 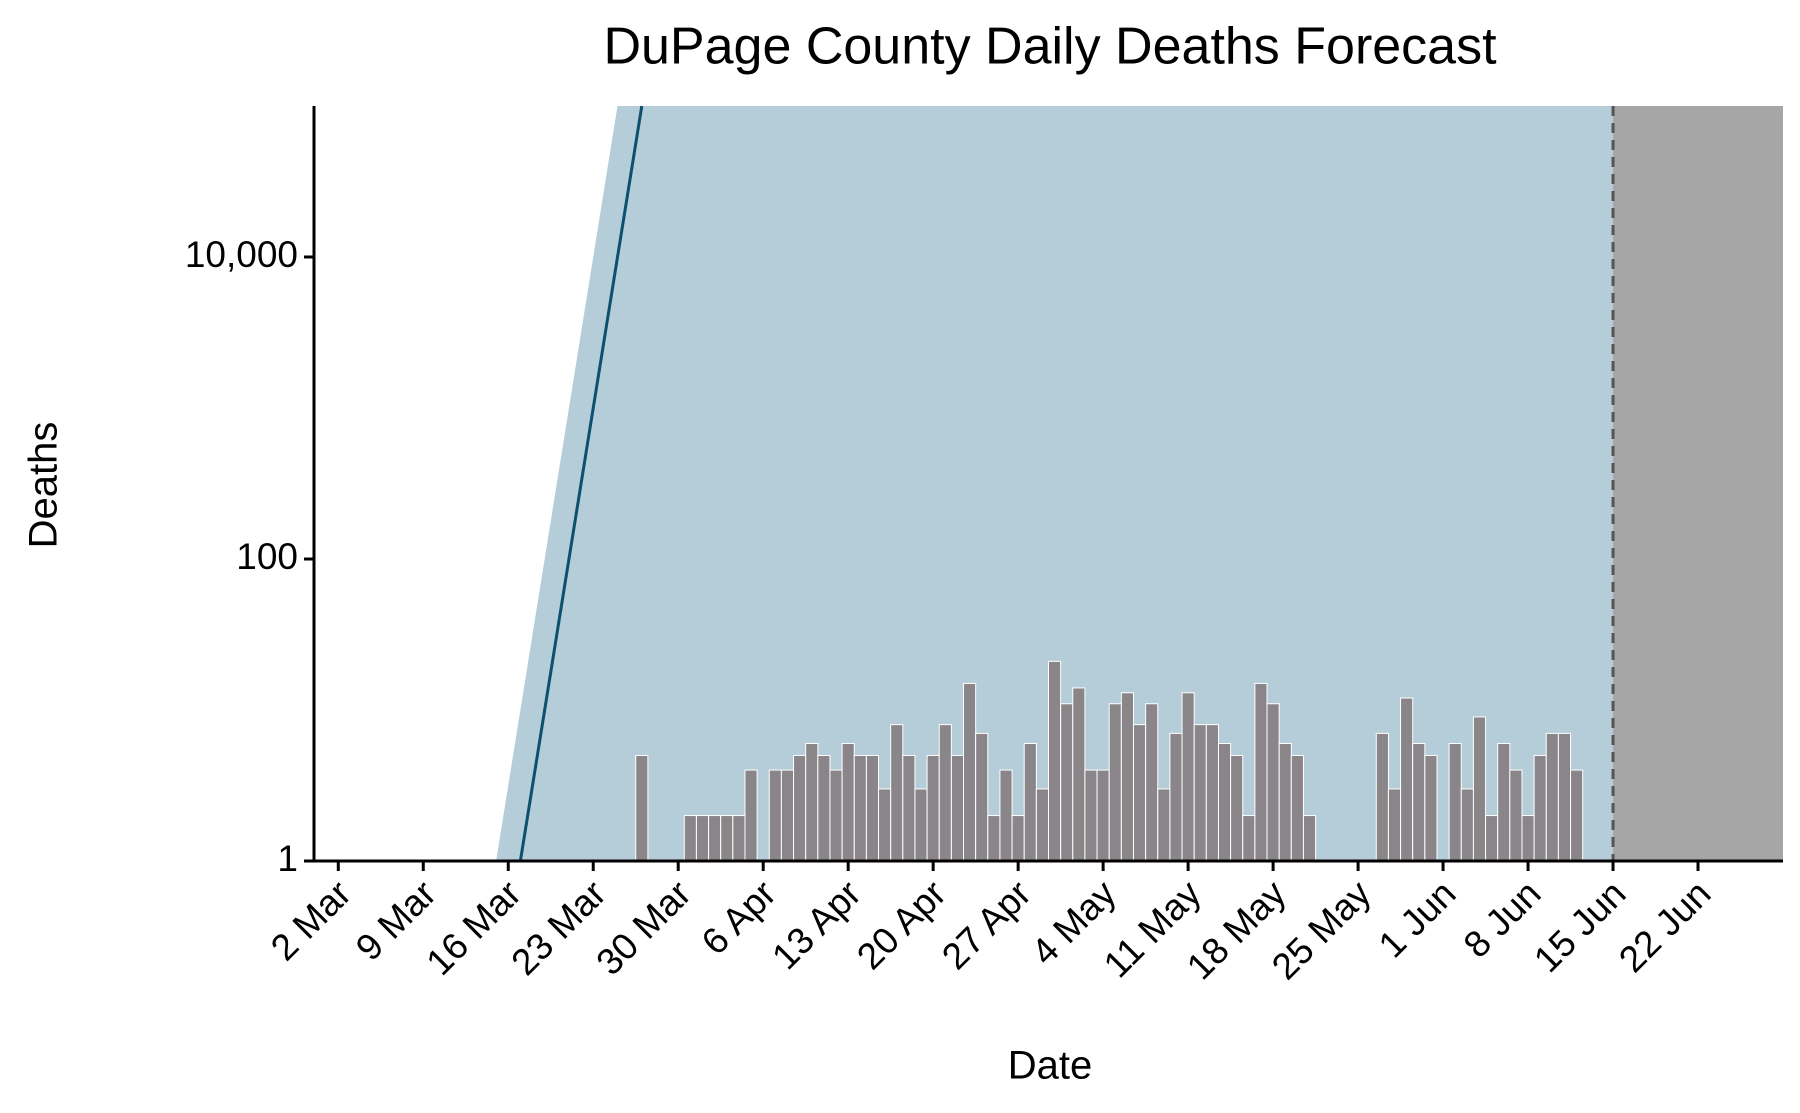 I want to click on x-tick-label: 1 Jun, so click(x=1417, y=919).